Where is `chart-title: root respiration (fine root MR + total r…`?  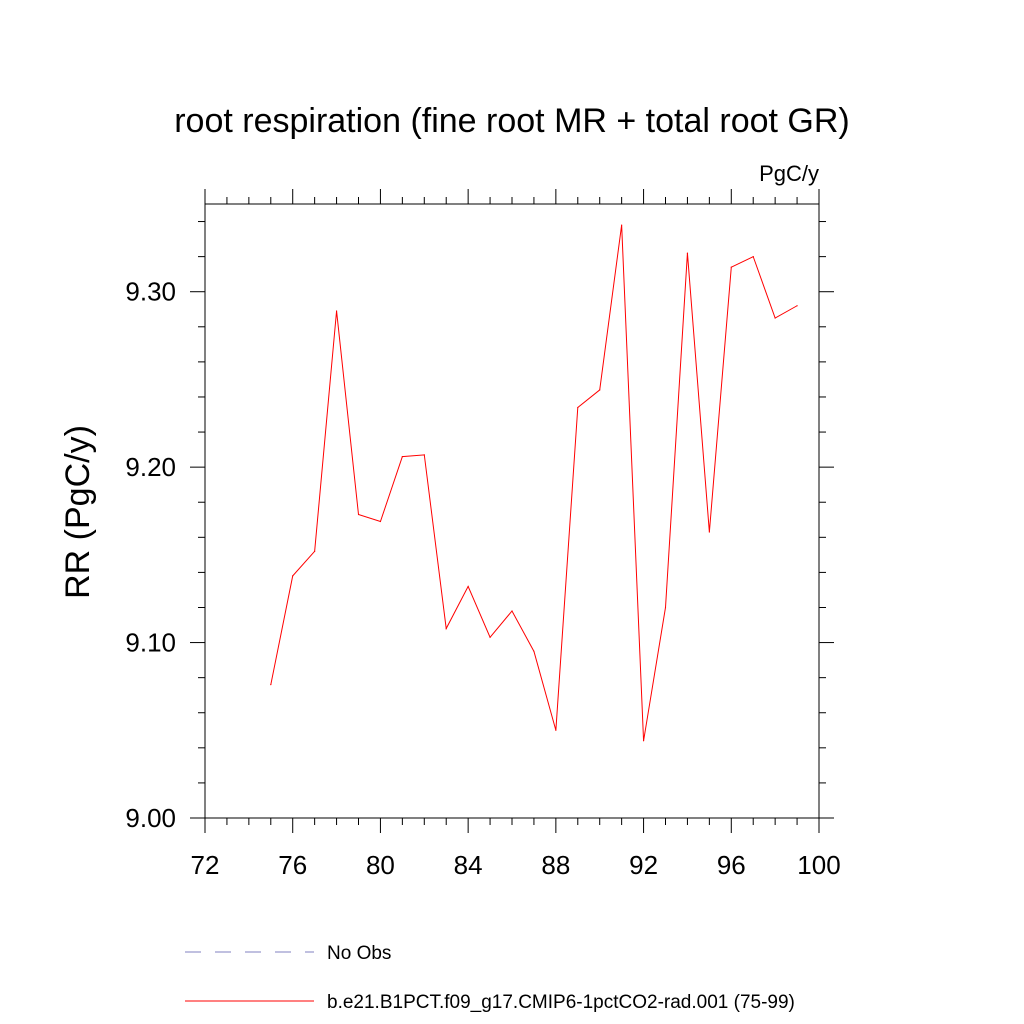
chart-title: root respiration (fine root MR + total r… is located at coordinates (512, 121).